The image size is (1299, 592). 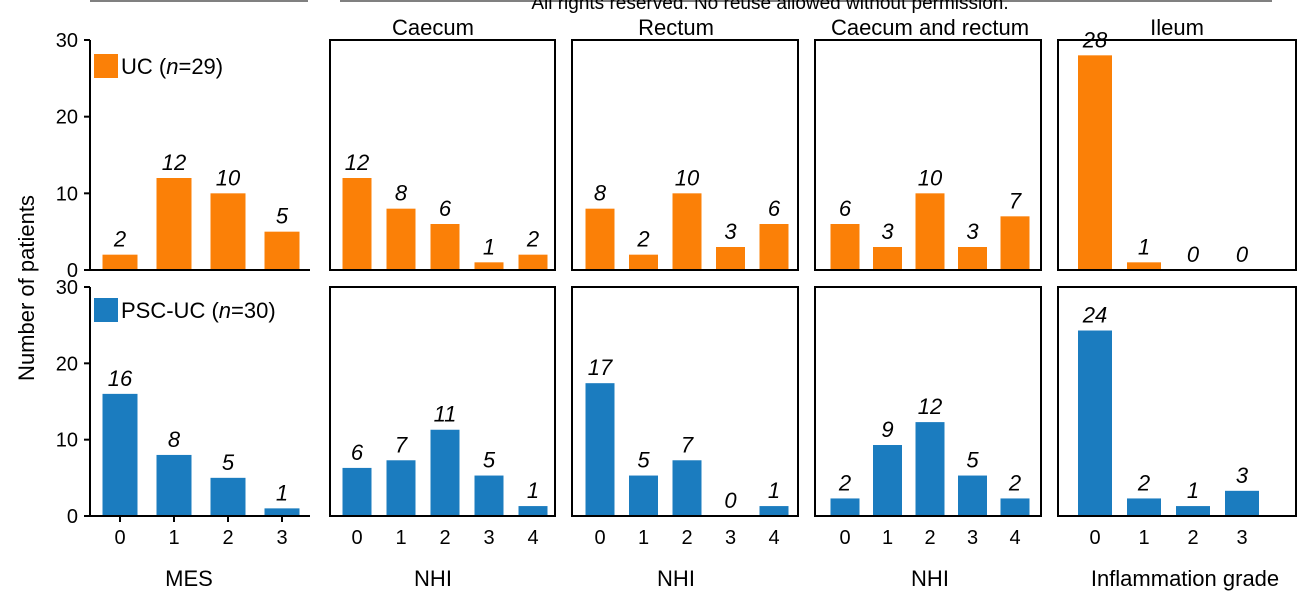 I want to click on caecum-rectum-bottom-value-label-1: 9, so click(x=887, y=429).